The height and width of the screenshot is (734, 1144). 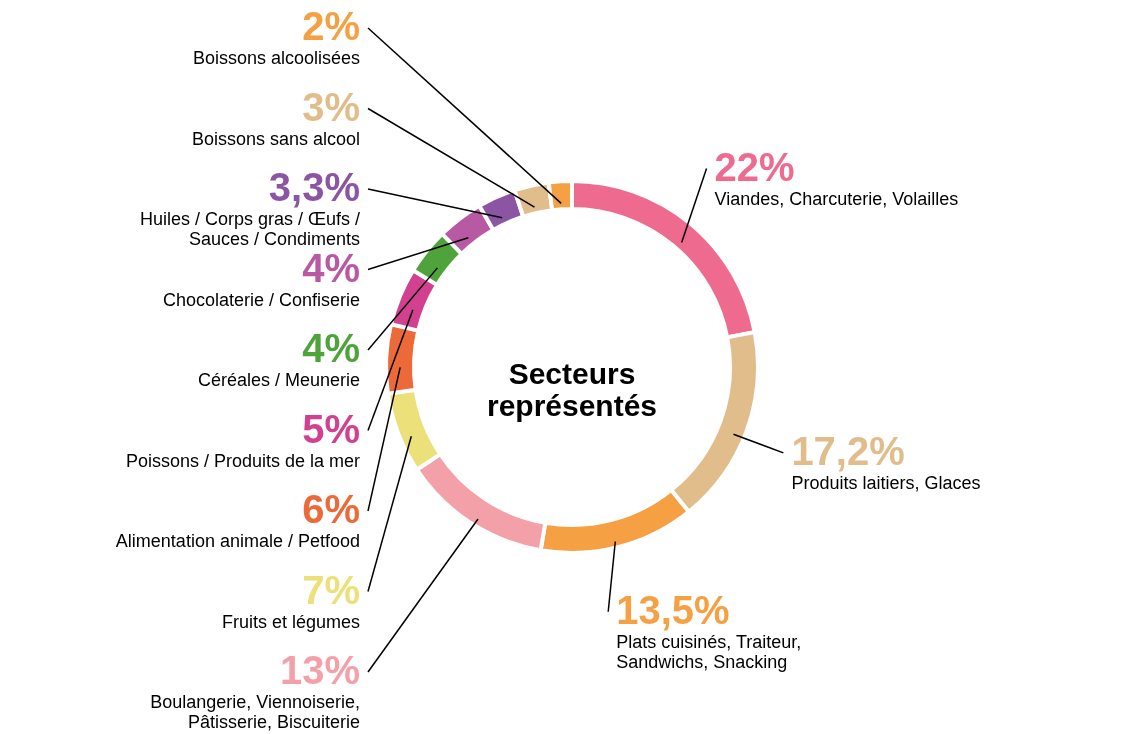 What do you see at coordinates (673, 609) in the screenshot?
I see `data-label: 13,5%` at bounding box center [673, 609].